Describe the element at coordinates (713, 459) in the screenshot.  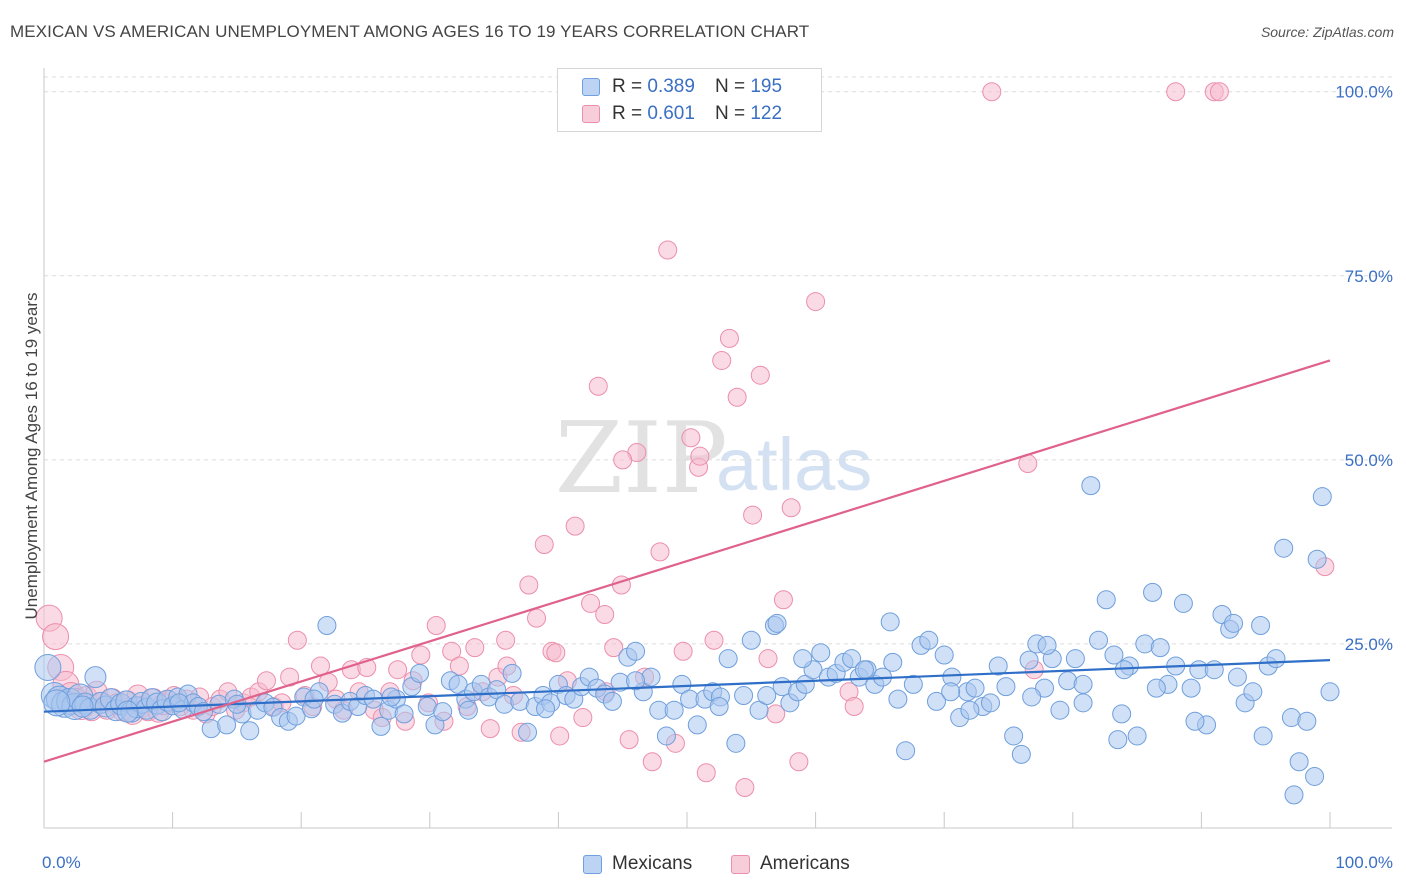
I see `watermark: ZIP atlas` at that location.